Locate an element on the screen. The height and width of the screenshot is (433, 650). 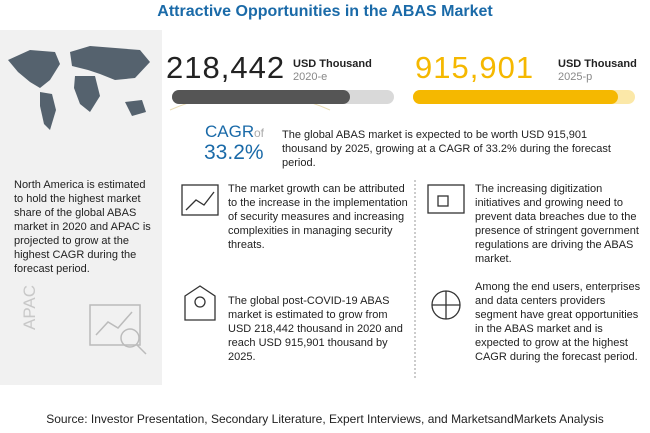
icons is located at coordinates (323, 252).